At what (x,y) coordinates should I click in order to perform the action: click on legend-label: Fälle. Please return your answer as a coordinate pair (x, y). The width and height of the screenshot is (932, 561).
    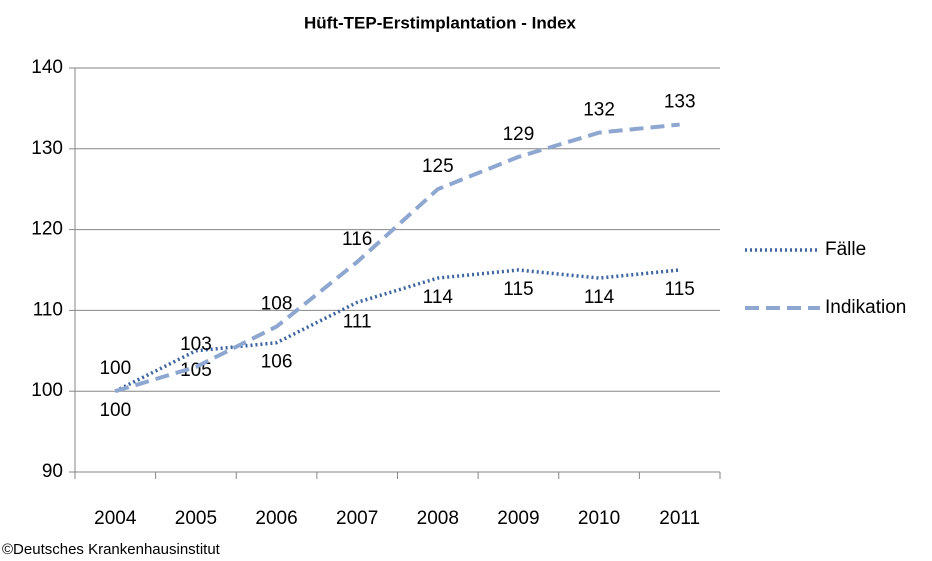
    Looking at the image, I should click on (845, 249).